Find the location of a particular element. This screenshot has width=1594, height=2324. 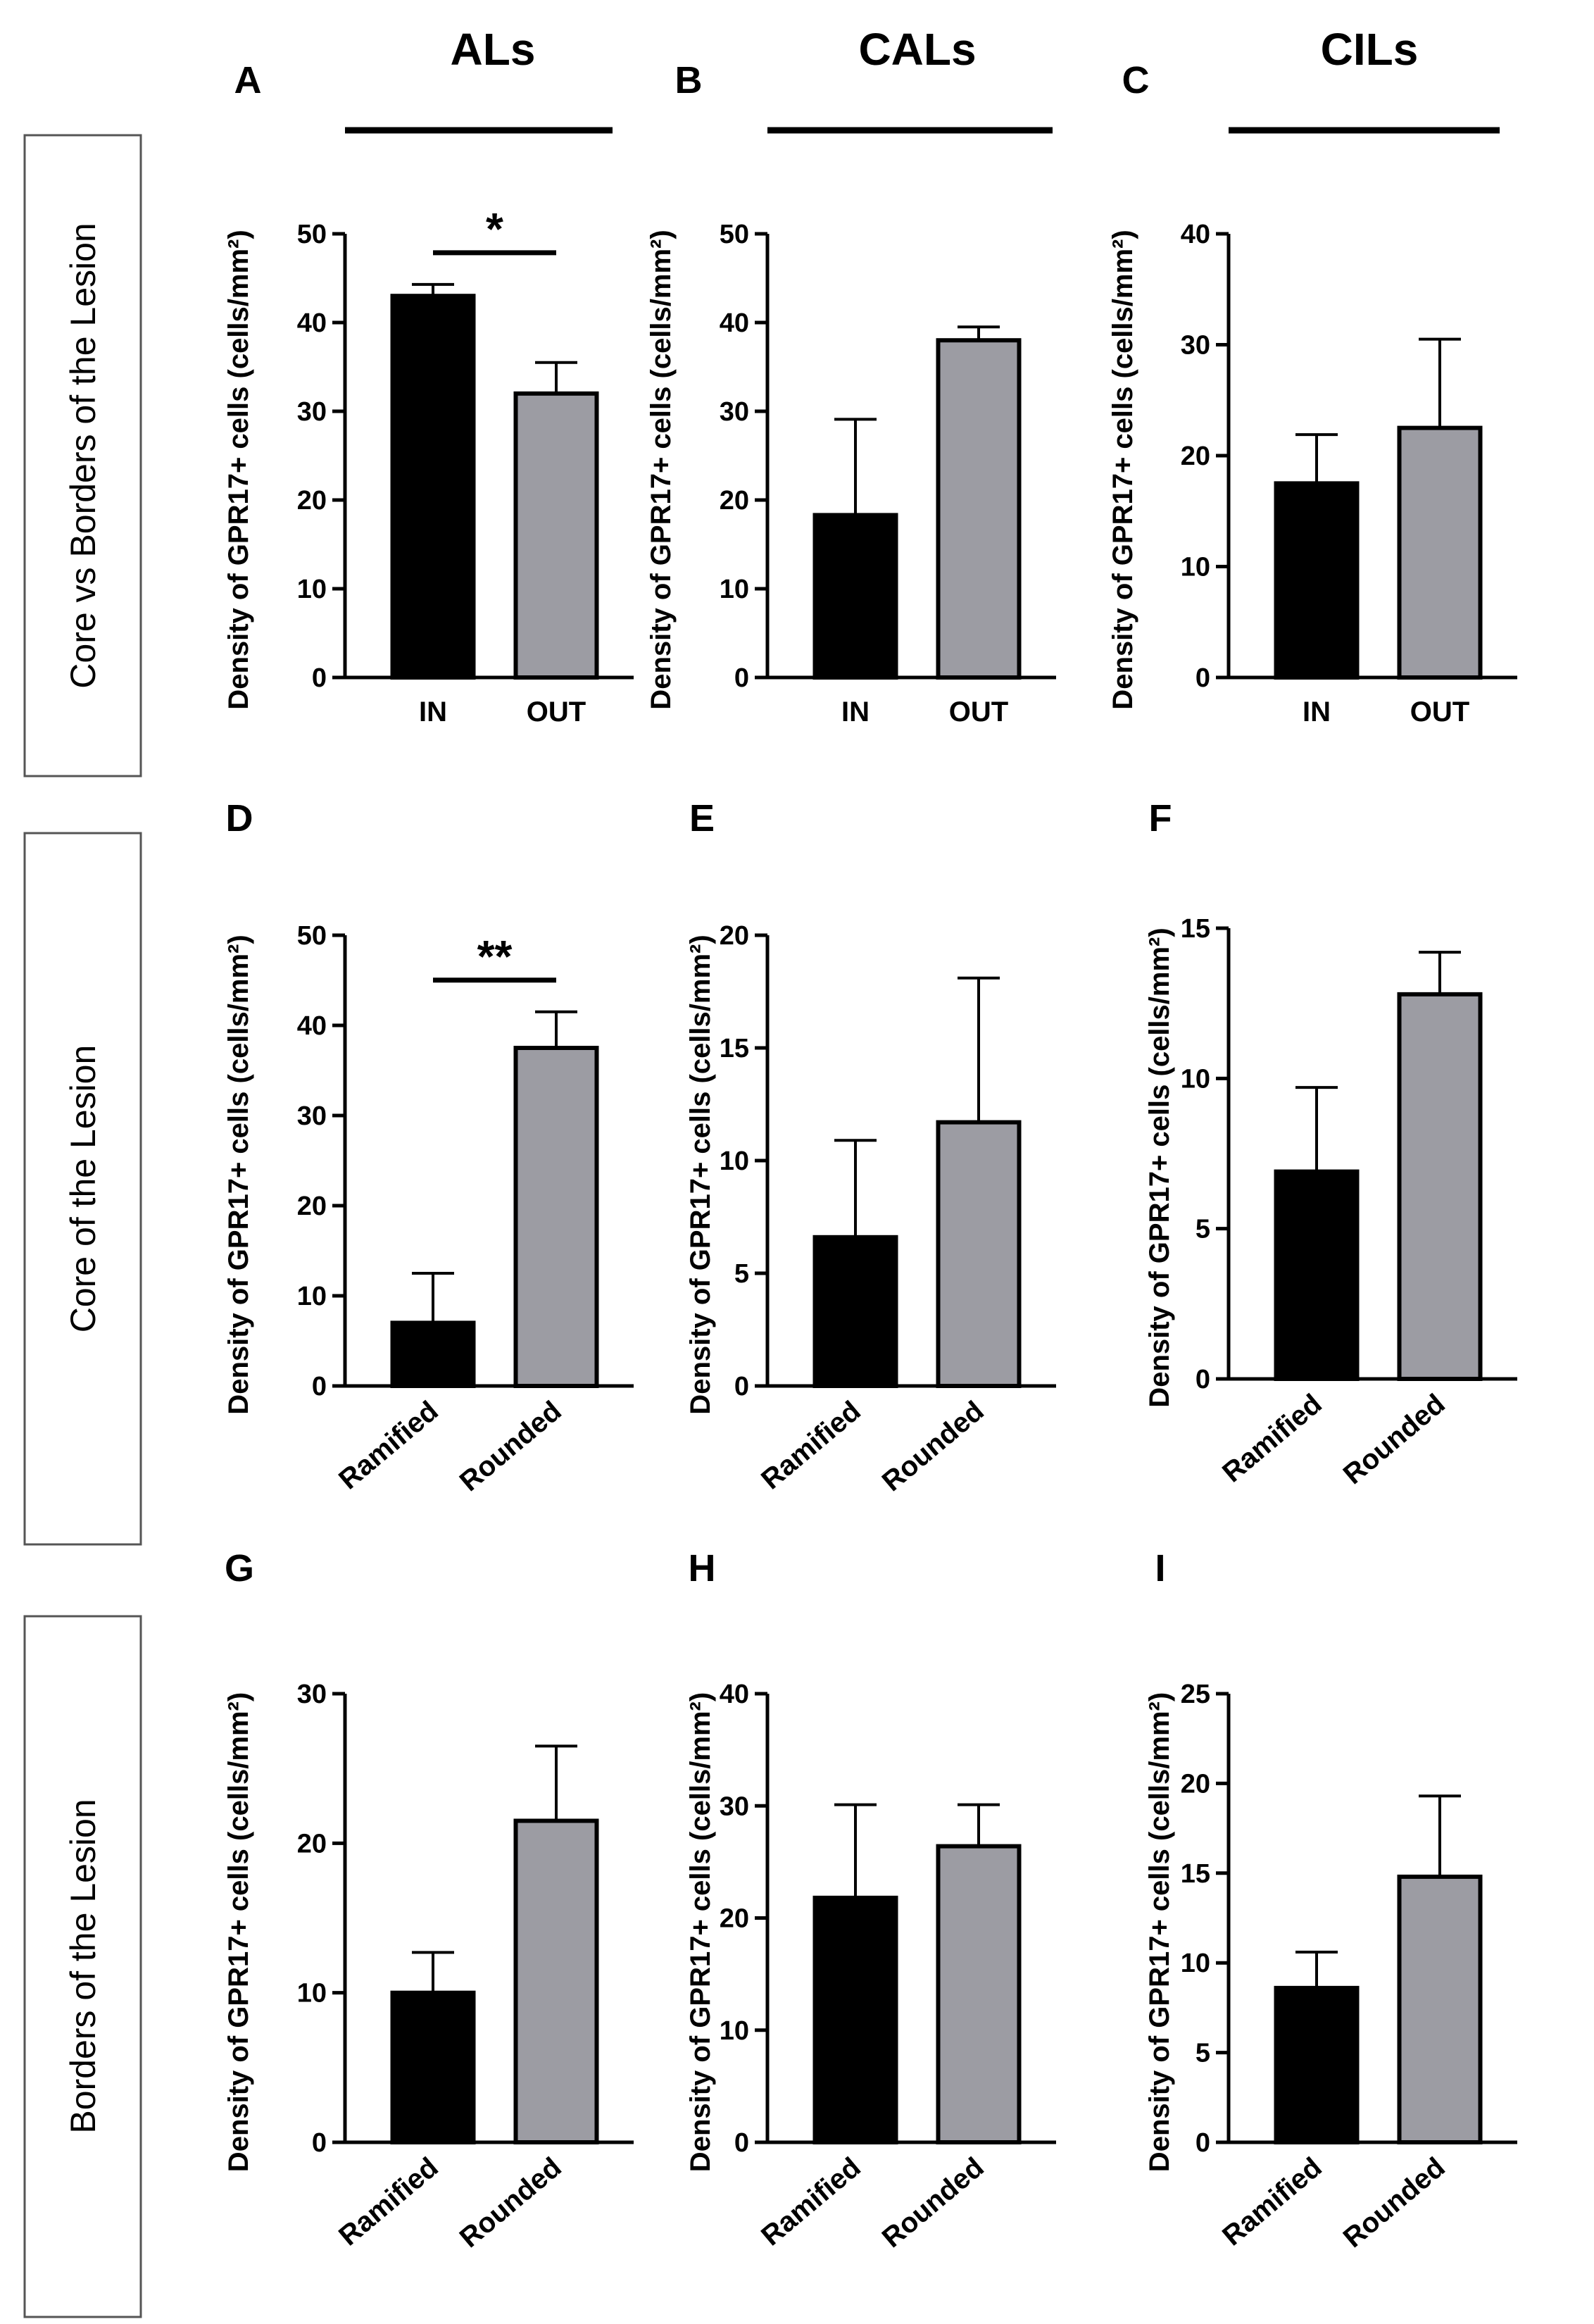

y-tick-label: 25 is located at coordinates (1196, 1694).